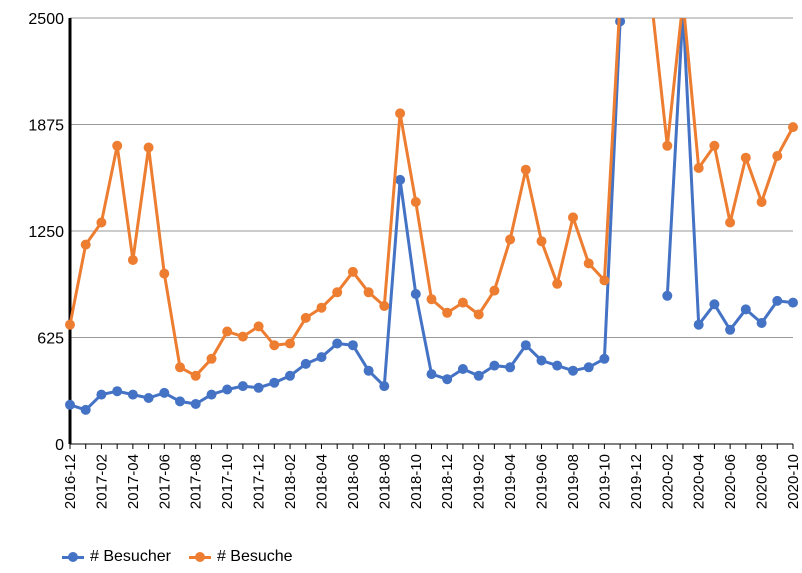 This screenshot has height=573, width=802. Describe the element at coordinates (353, 481) in the screenshot. I see `x-tick-label: 2018-06` at that location.